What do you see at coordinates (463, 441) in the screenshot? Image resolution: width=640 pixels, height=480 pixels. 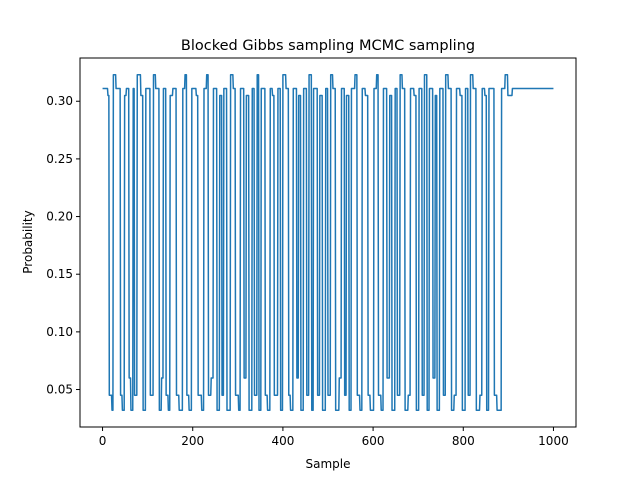 I see `x-tick-label: 800` at bounding box center [463, 441].